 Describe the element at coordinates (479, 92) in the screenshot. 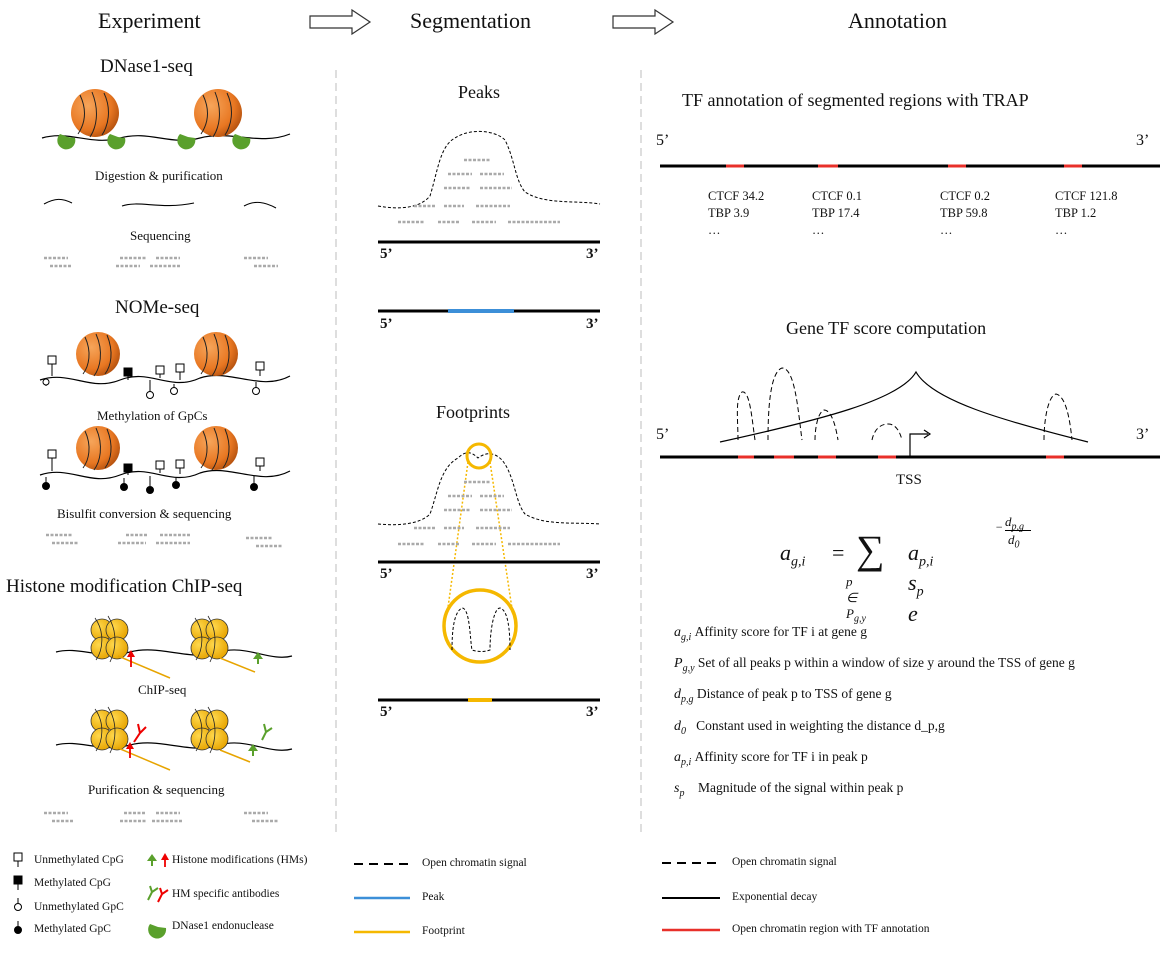

I see `peaks-title: Peaks` at that location.